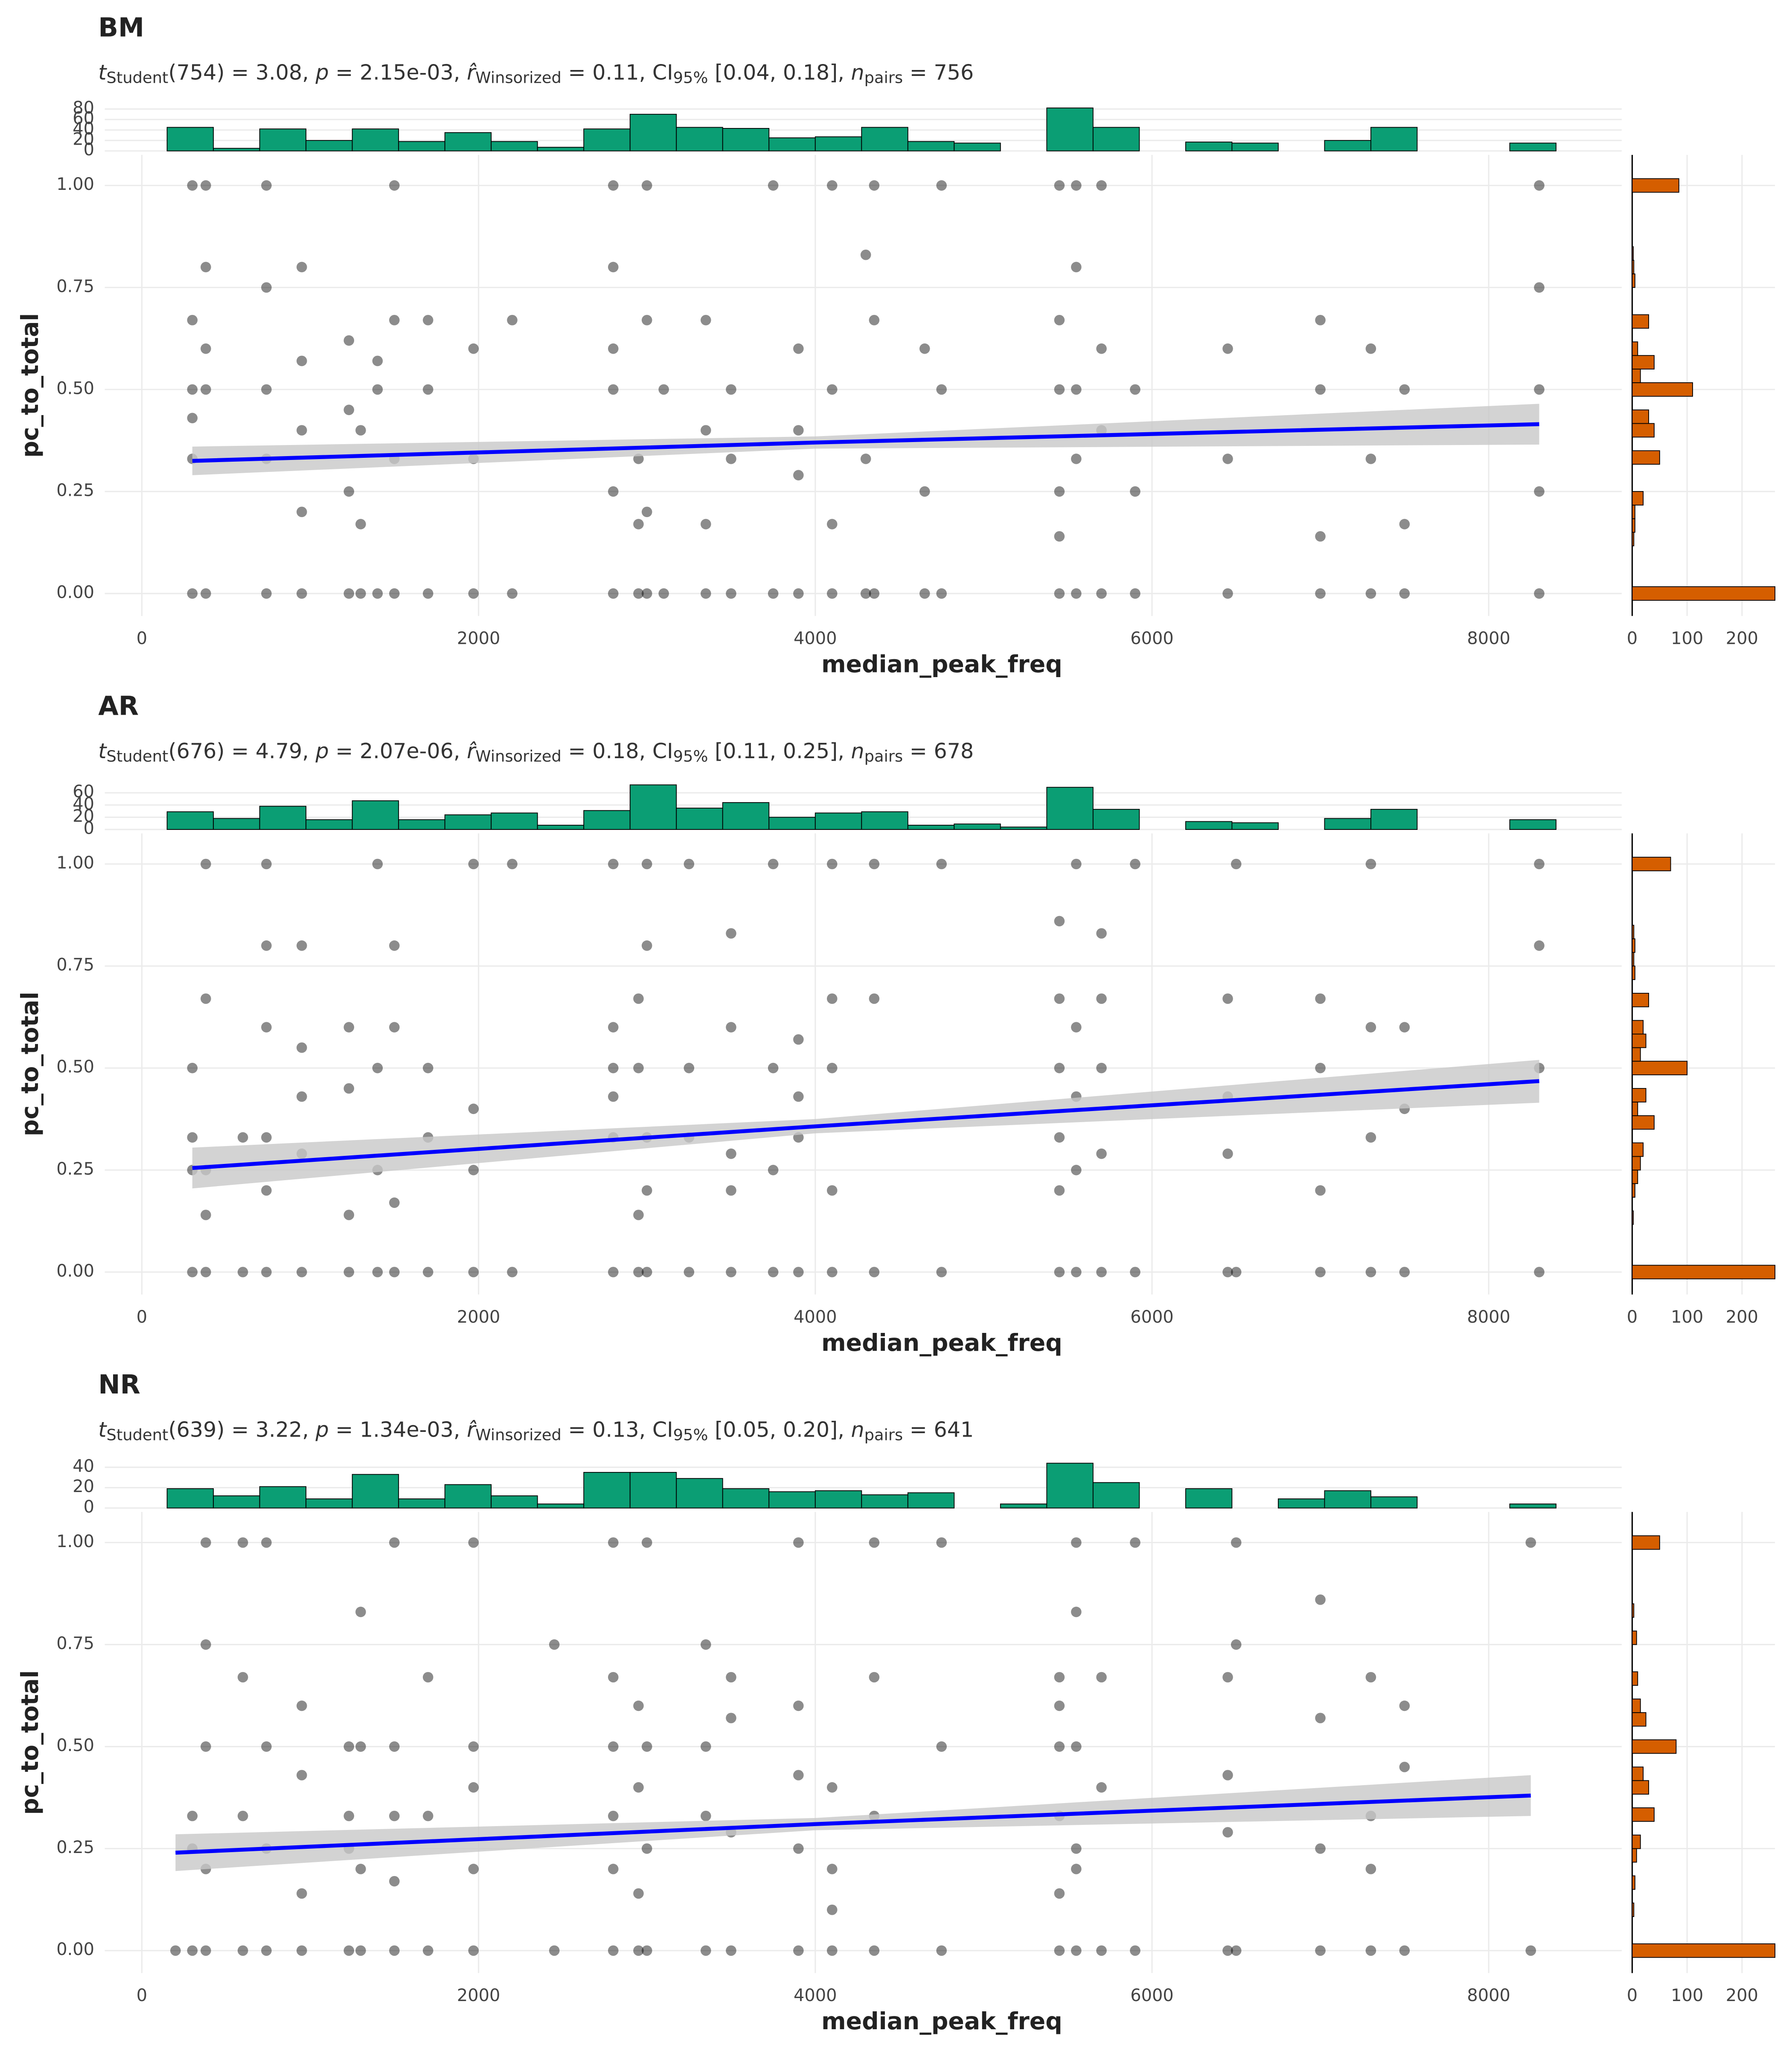  I want to click on subtitle-part: (676) = 4.79,, so click(243, 750).